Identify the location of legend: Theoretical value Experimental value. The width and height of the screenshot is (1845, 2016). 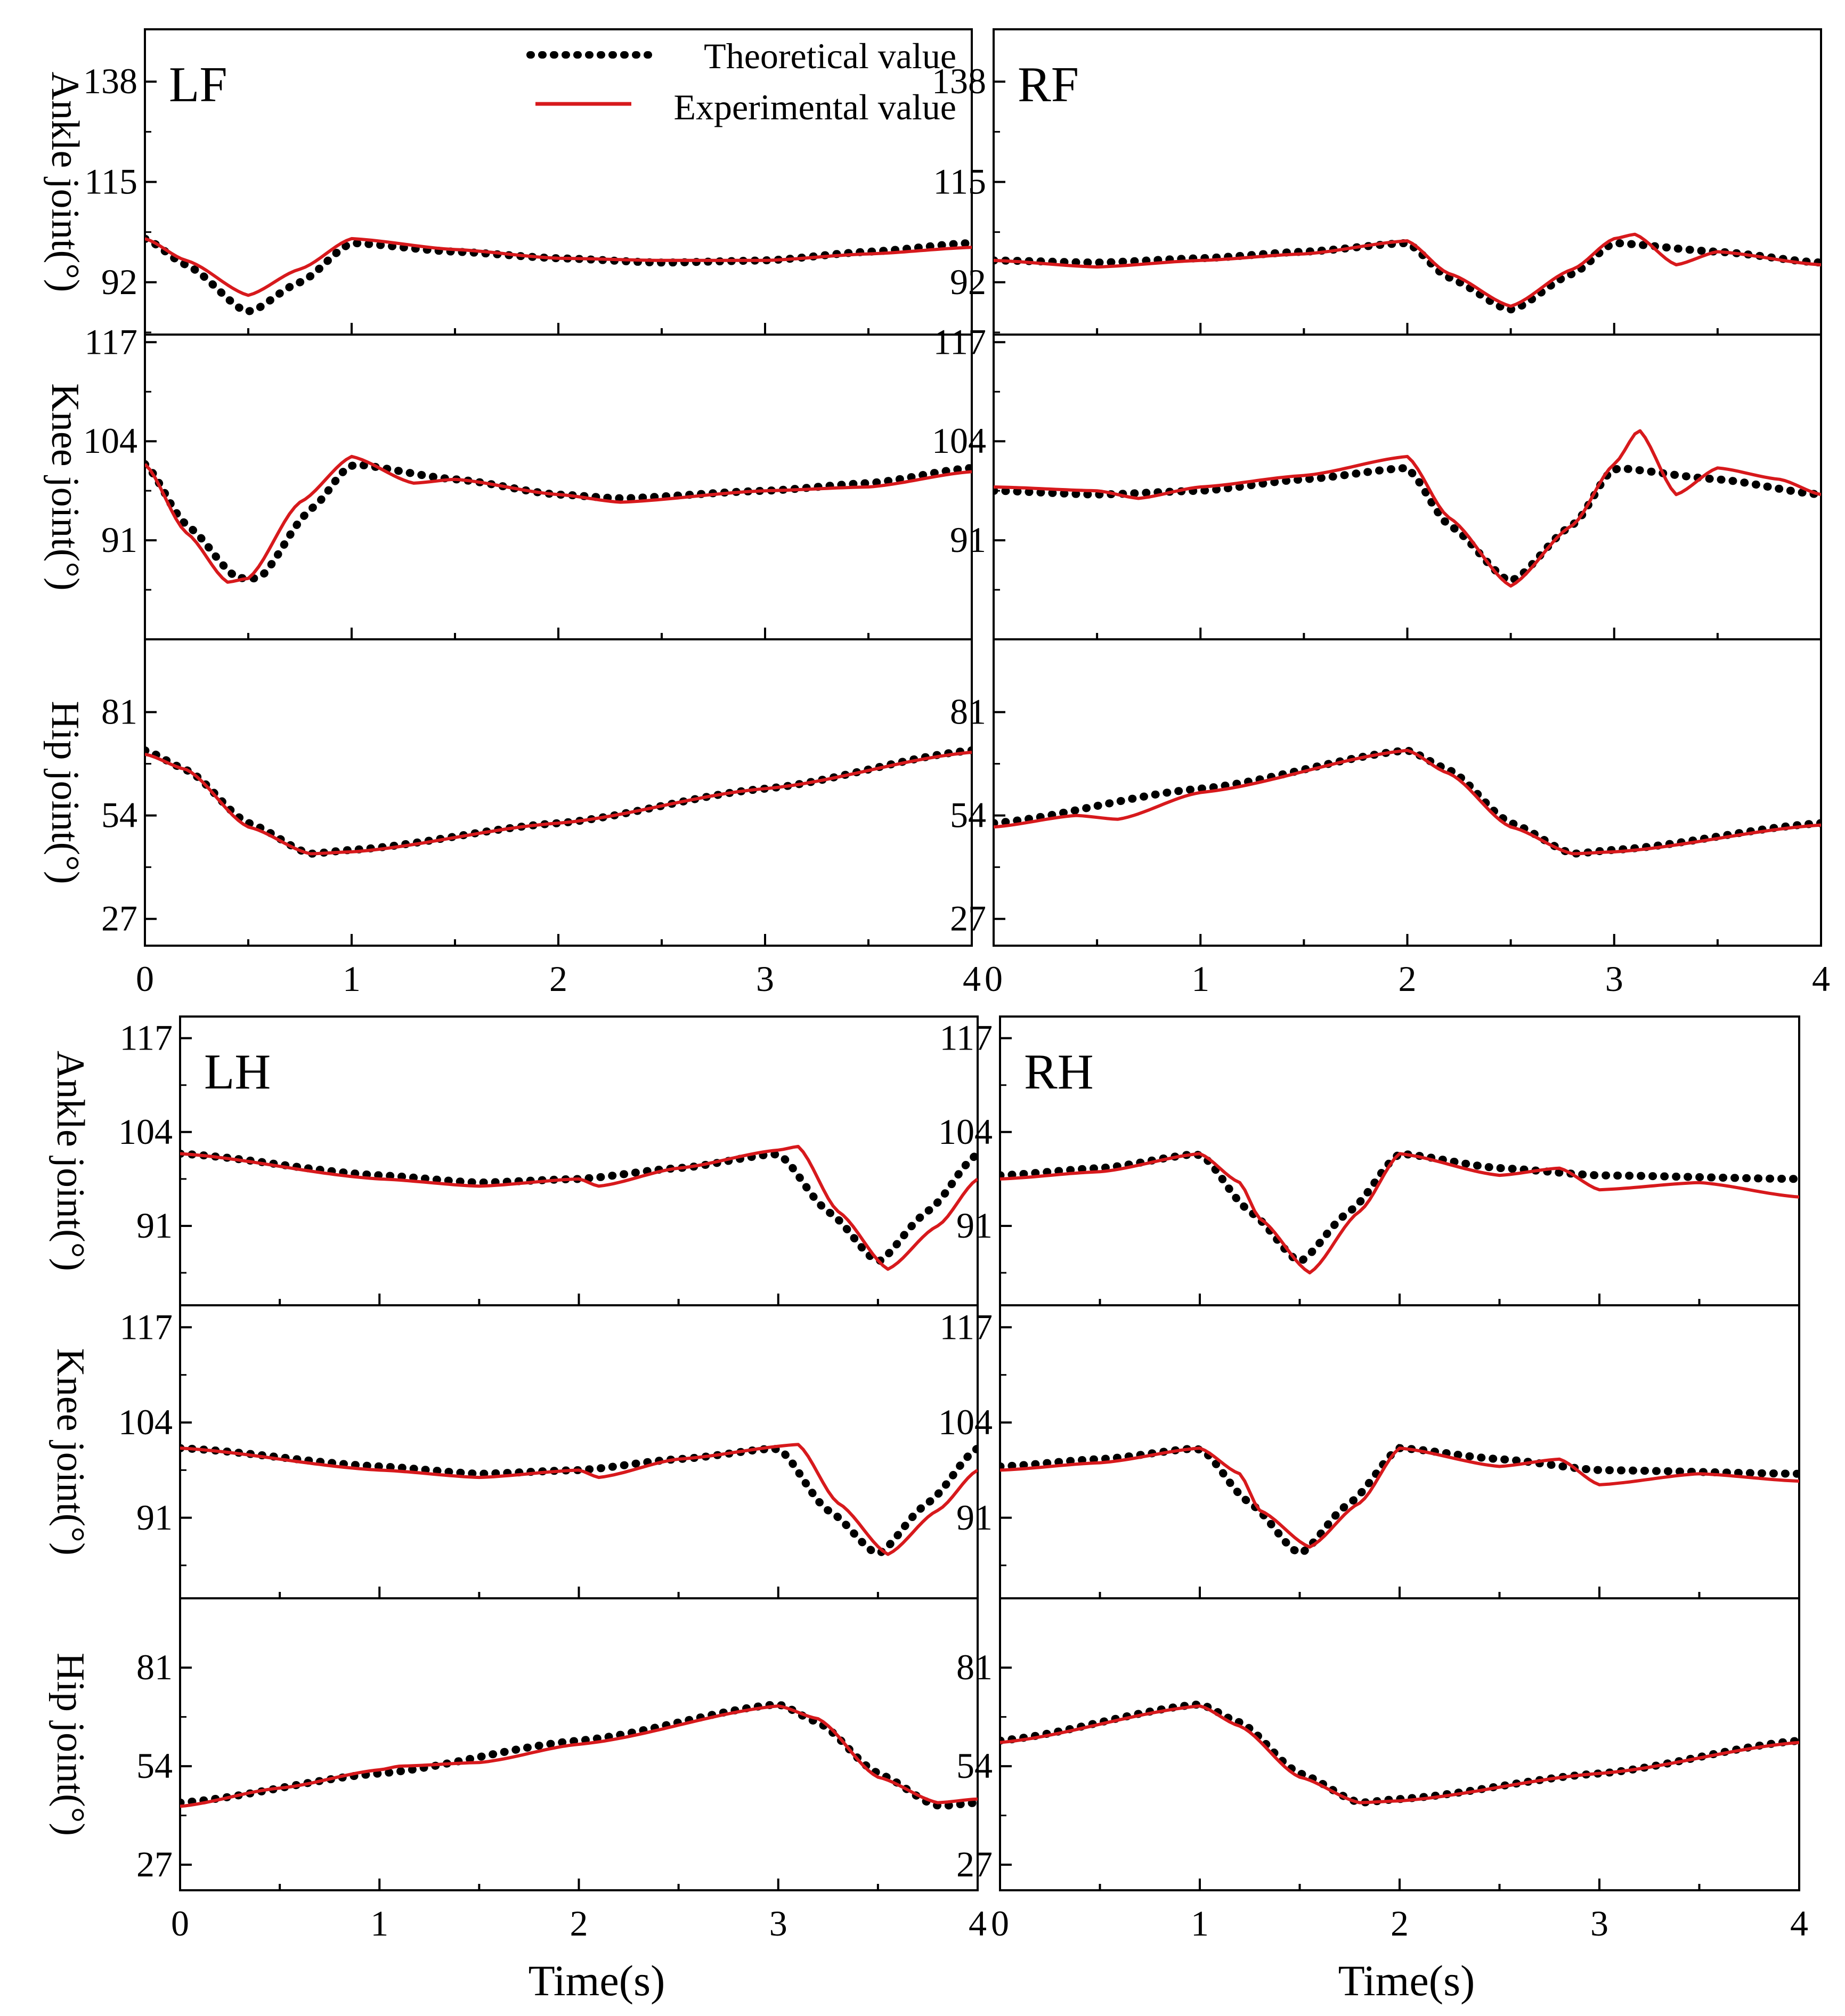
(741, 82).